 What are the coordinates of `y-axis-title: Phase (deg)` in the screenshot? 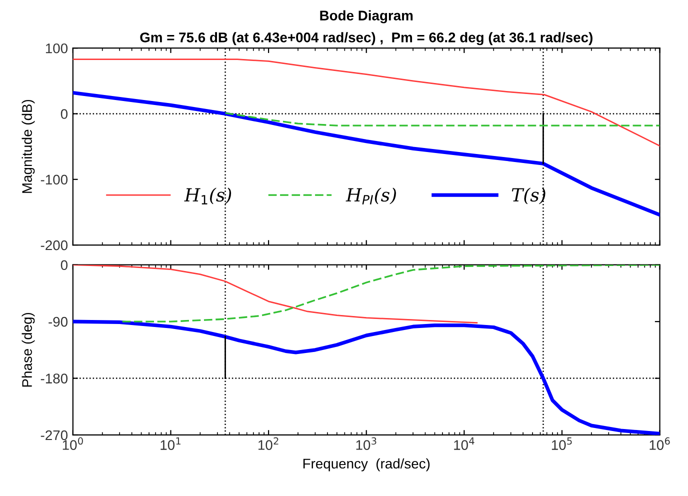 It's located at (28, 349).